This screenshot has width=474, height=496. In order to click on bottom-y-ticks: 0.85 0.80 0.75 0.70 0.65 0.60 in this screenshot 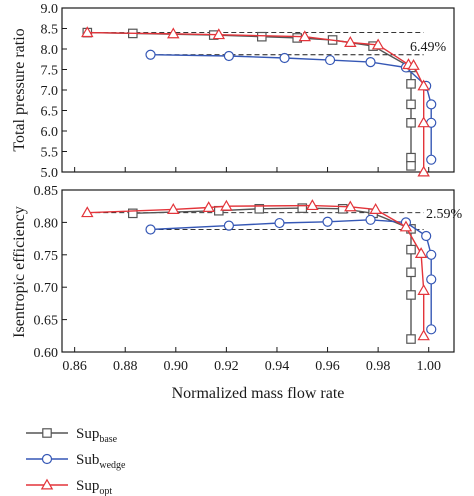, I will do `click(50, 272)`.